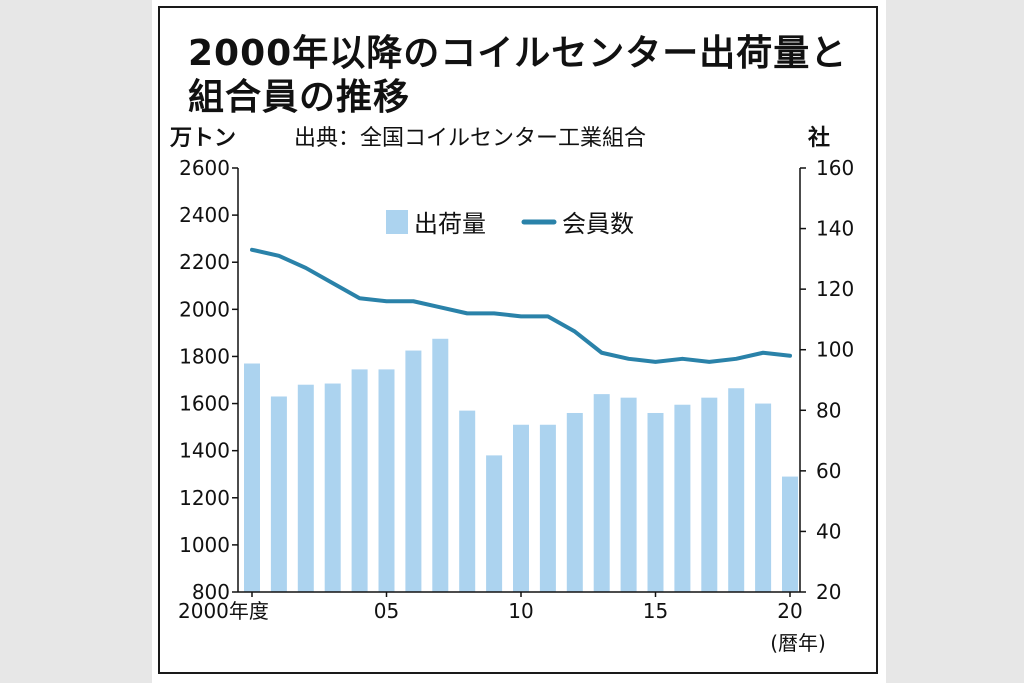  I want to click on left-tick-label: 1600, so click(204, 404).